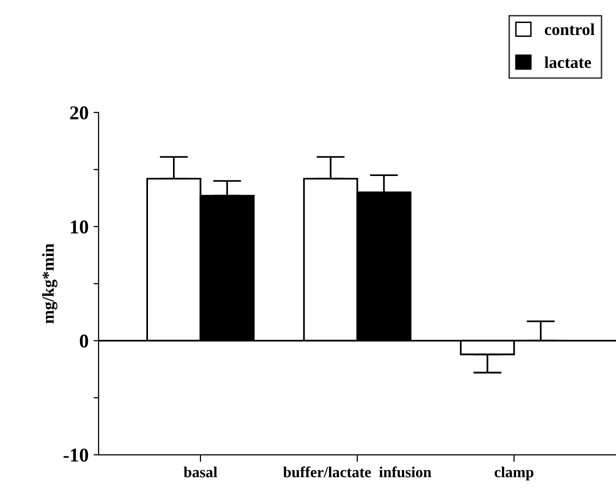  What do you see at coordinates (514, 473) in the screenshot?
I see `x-tick-label: clamp` at bounding box center [514, 473].